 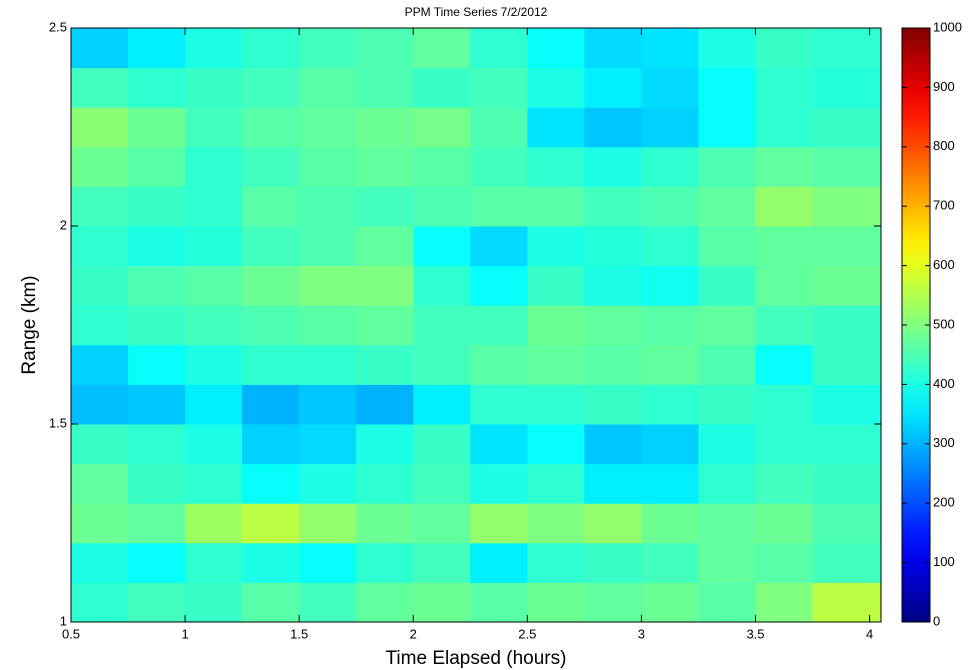 What do you see at coordinates (936, 620) in the screenshot?
I see `colorbar-tick-label: 0` at bounding box center [936, 620].